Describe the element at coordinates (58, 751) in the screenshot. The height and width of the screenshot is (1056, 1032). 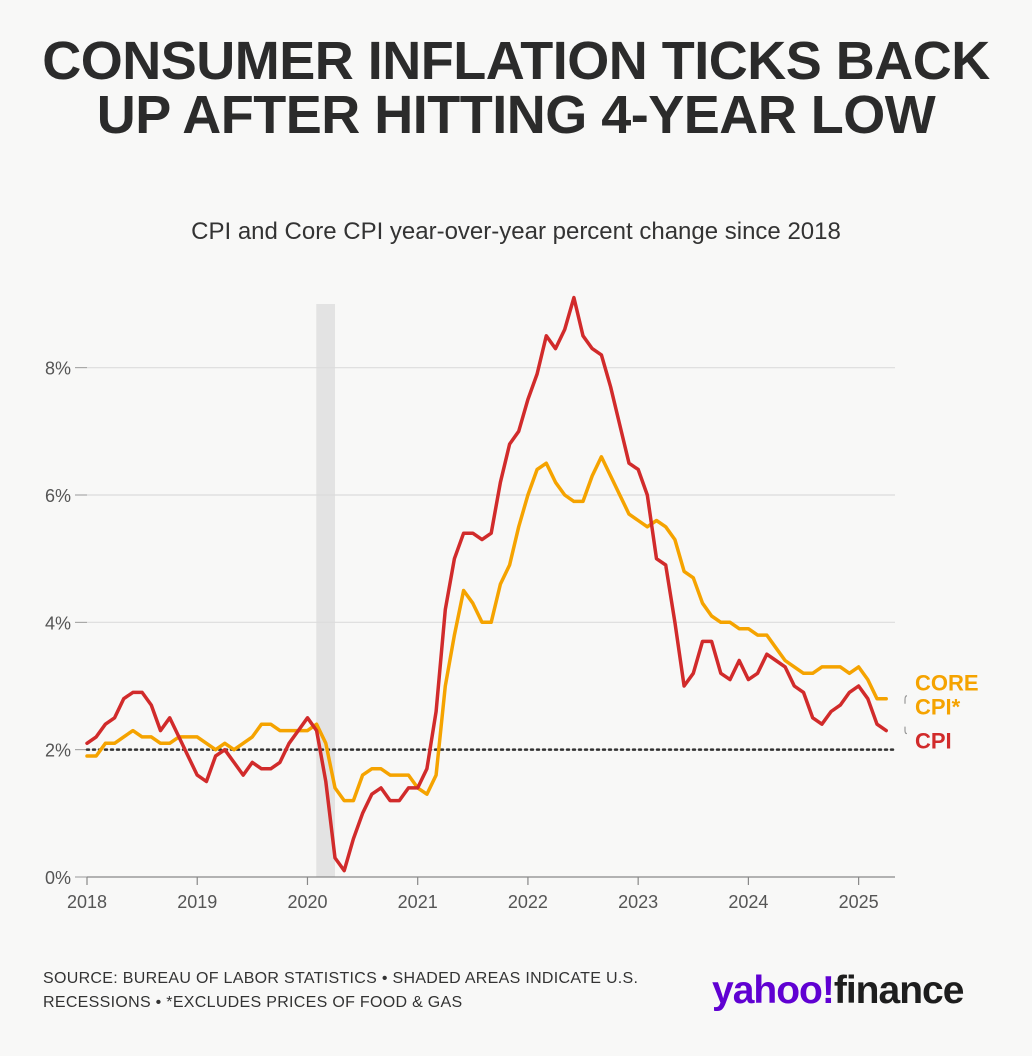
I see `y-tick-label: 2%` at that location.